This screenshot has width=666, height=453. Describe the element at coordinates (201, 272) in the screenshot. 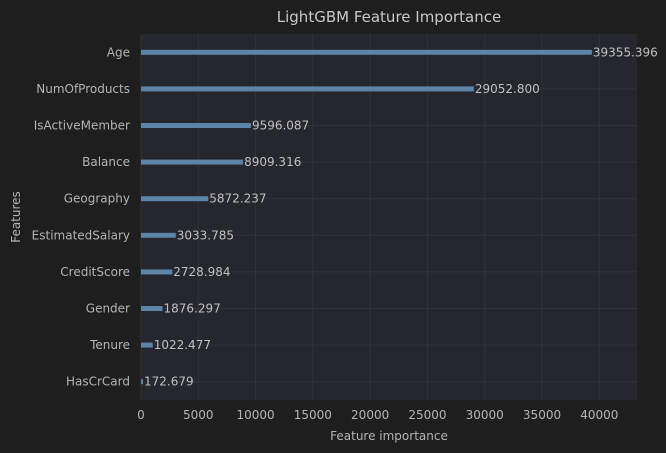

I see `data-label-CreditScore: 2728.984` at that location.